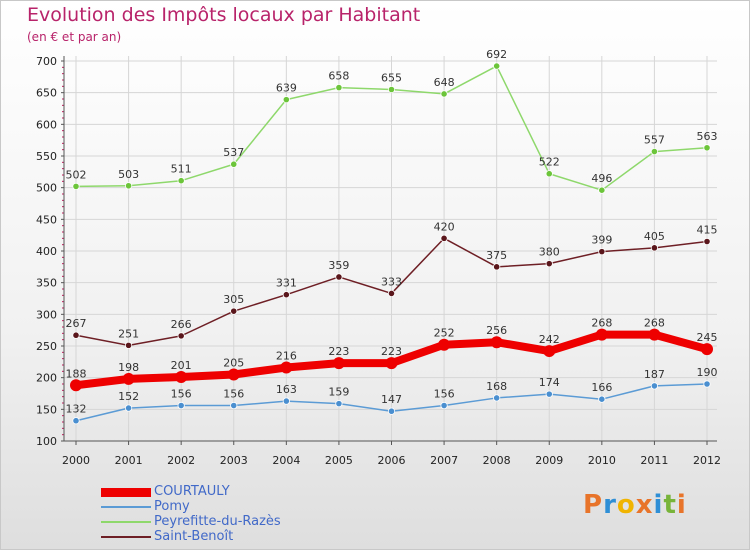 The image size is (750, 550). Describe the element at coordinates (234, 460) in the screenshot. I see `x-tick-label: 2003` at that location.